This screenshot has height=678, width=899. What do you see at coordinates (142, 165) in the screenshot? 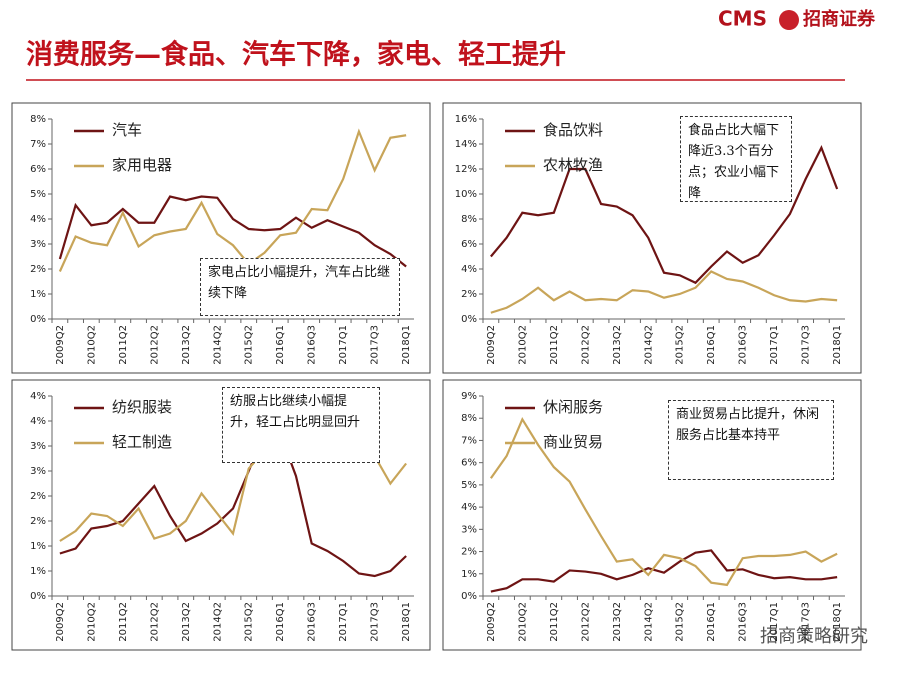
I see `legend-label: 家用电器` at bounding box center [142, 165].